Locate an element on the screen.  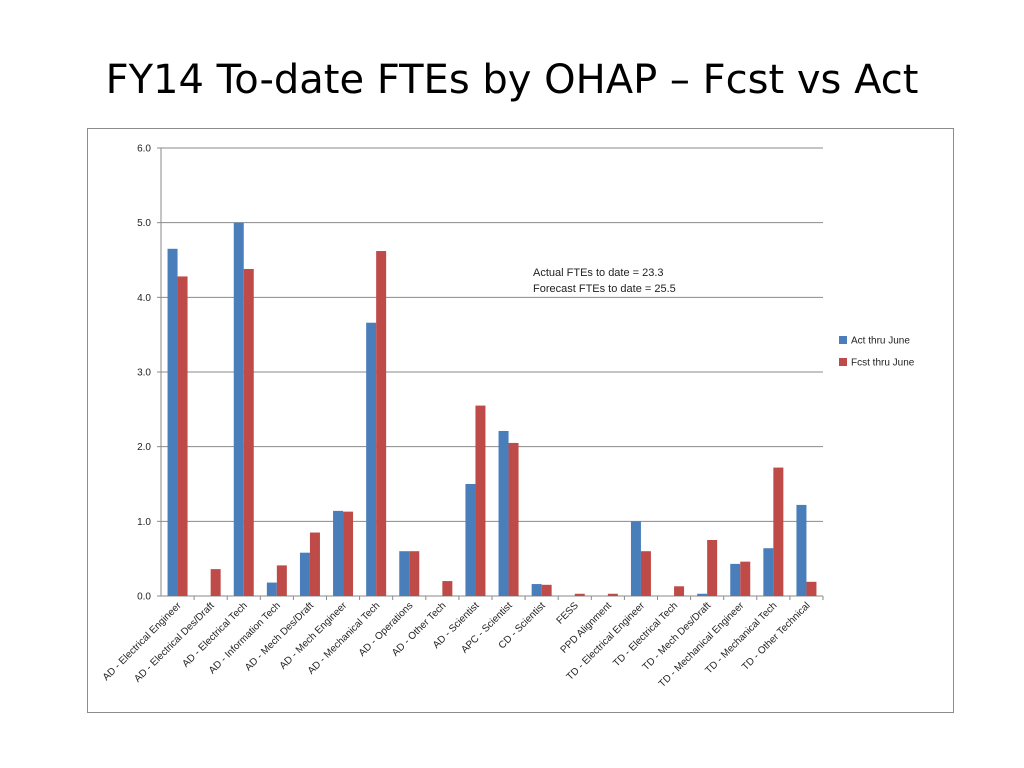
y-tick-label: 5.0 is located at coordinates (144, 223).